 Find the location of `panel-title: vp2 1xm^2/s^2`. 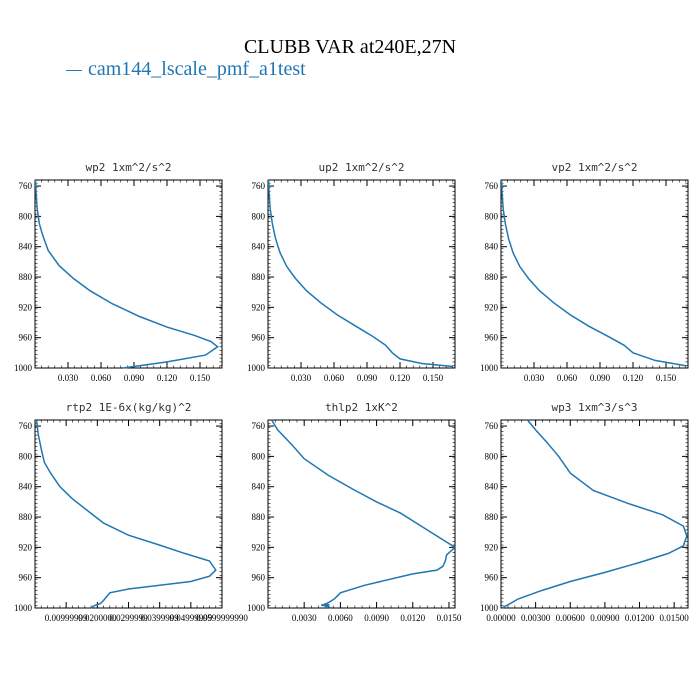

panel-title: vp2 1xm^2/s^2 is located at coordinates (594, 167).